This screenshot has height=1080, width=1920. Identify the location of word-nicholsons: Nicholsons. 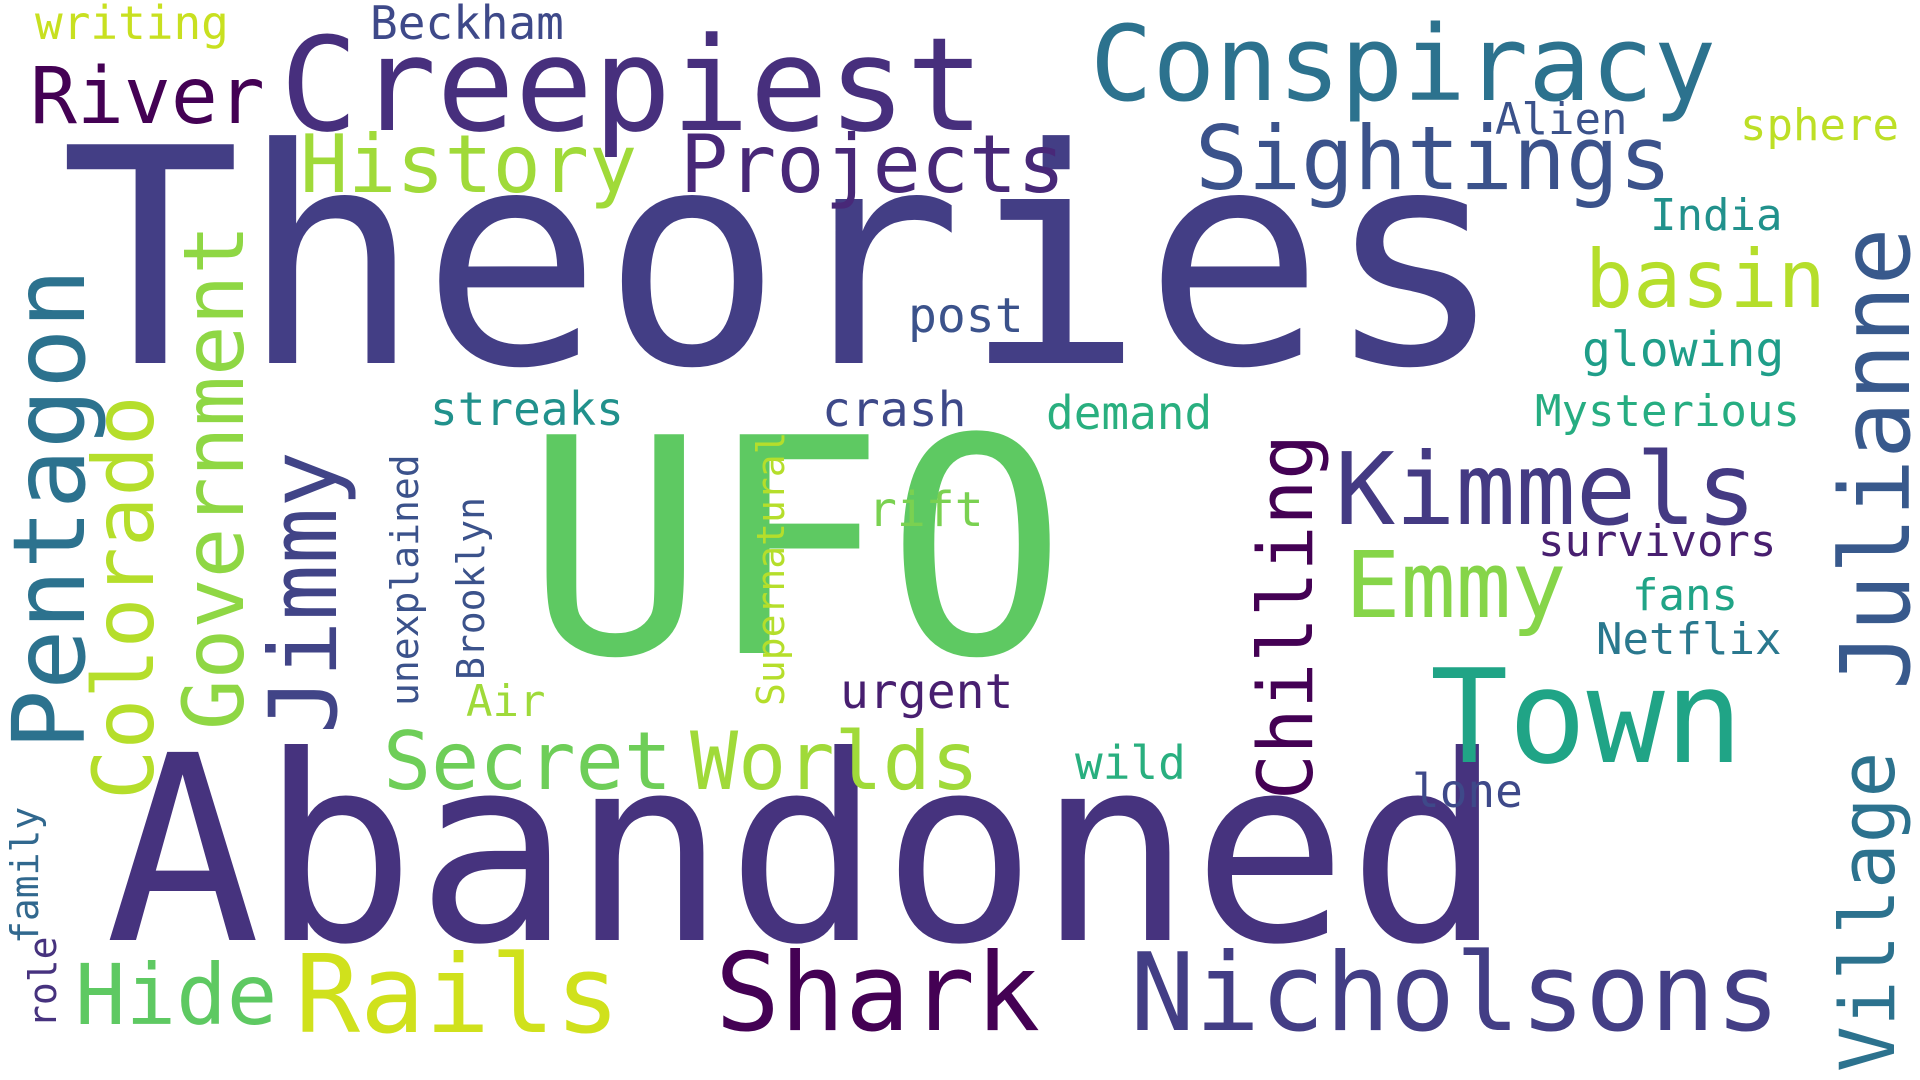
(1455, 993).